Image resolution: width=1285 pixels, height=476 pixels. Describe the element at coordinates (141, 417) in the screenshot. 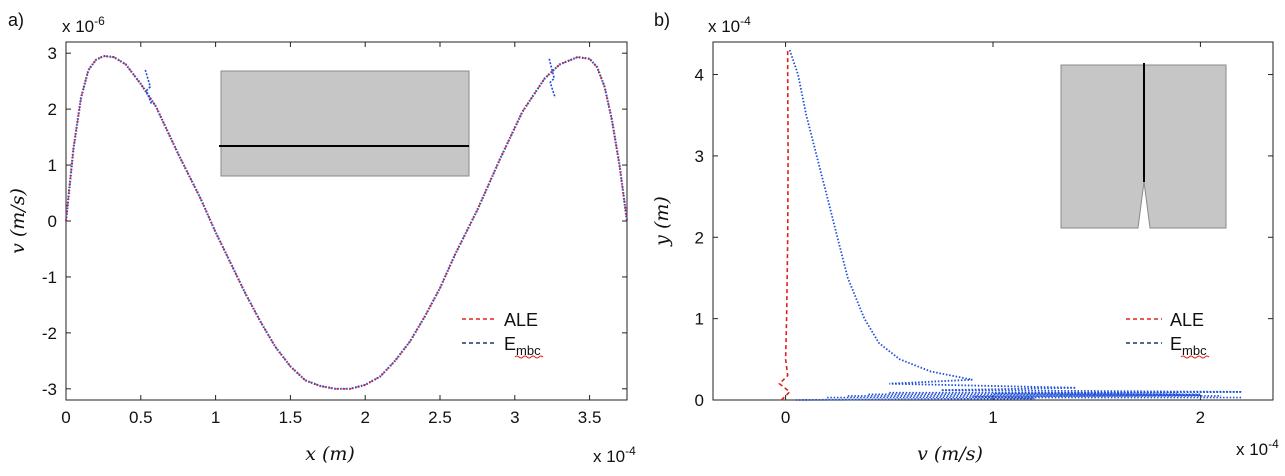

I see `x-tick-label: 0.5` at that location.